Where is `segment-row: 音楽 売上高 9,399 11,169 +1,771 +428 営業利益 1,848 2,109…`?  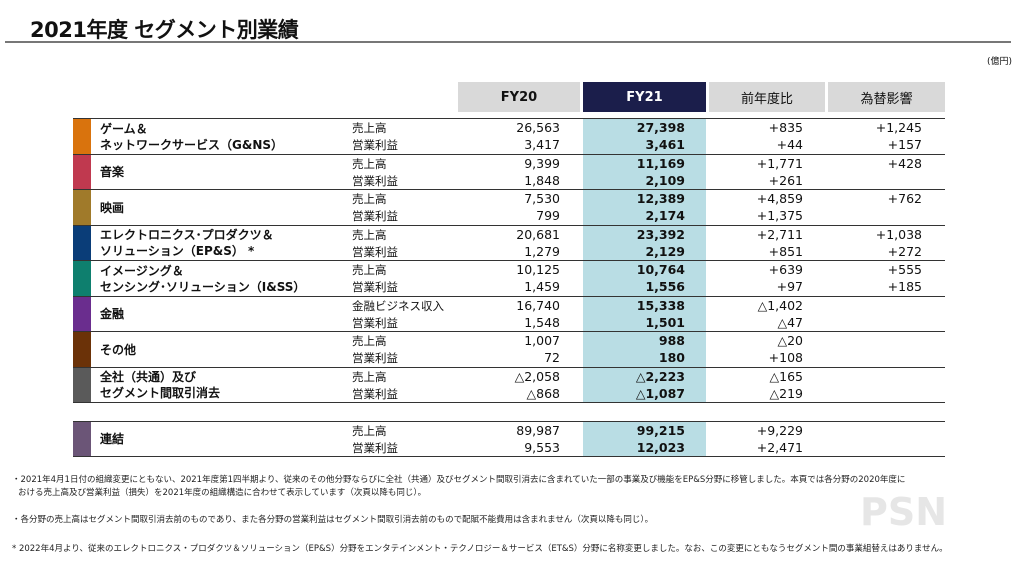
segment-row: 音楽 売上高 9,399 11,169 +1,771 +428 営業利益 1,848 2,109… is located at coordinates (509, 171).